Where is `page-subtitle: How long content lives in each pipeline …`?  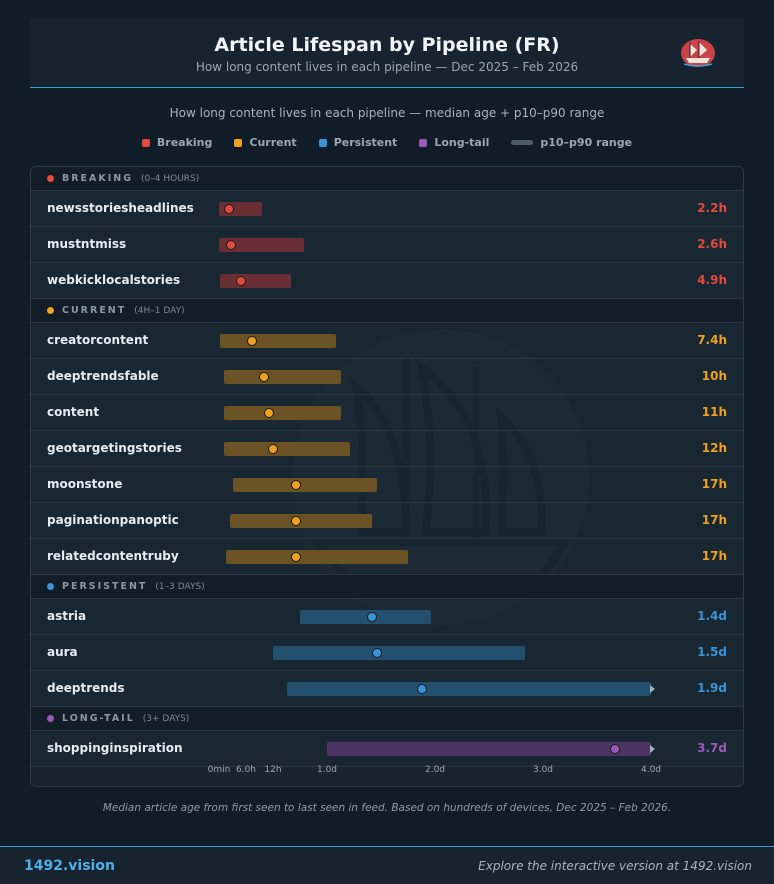 page-subtitle: How long content lives in each pipeline … is located at coordinates (387, 67).